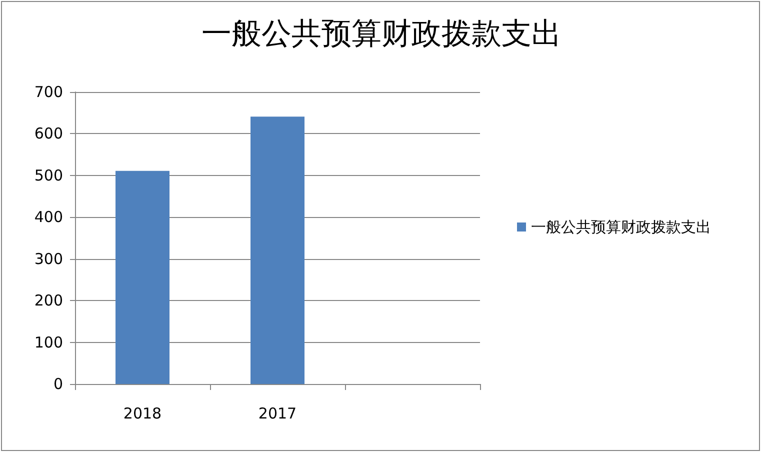 The width and height of the screenshot is (763, 454). I want to click on y-tick-label: 200, so click(48, 301).